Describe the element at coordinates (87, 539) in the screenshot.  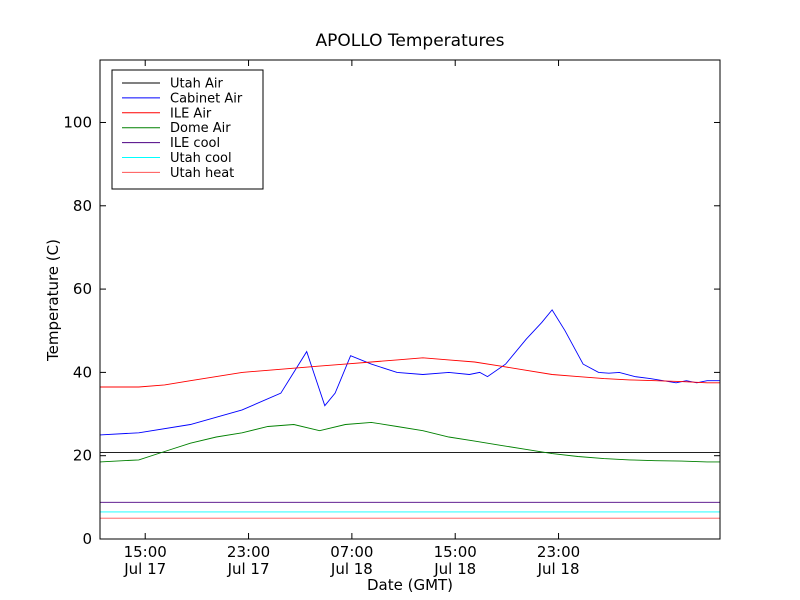
I see `y-tick-label: 0` at that location.